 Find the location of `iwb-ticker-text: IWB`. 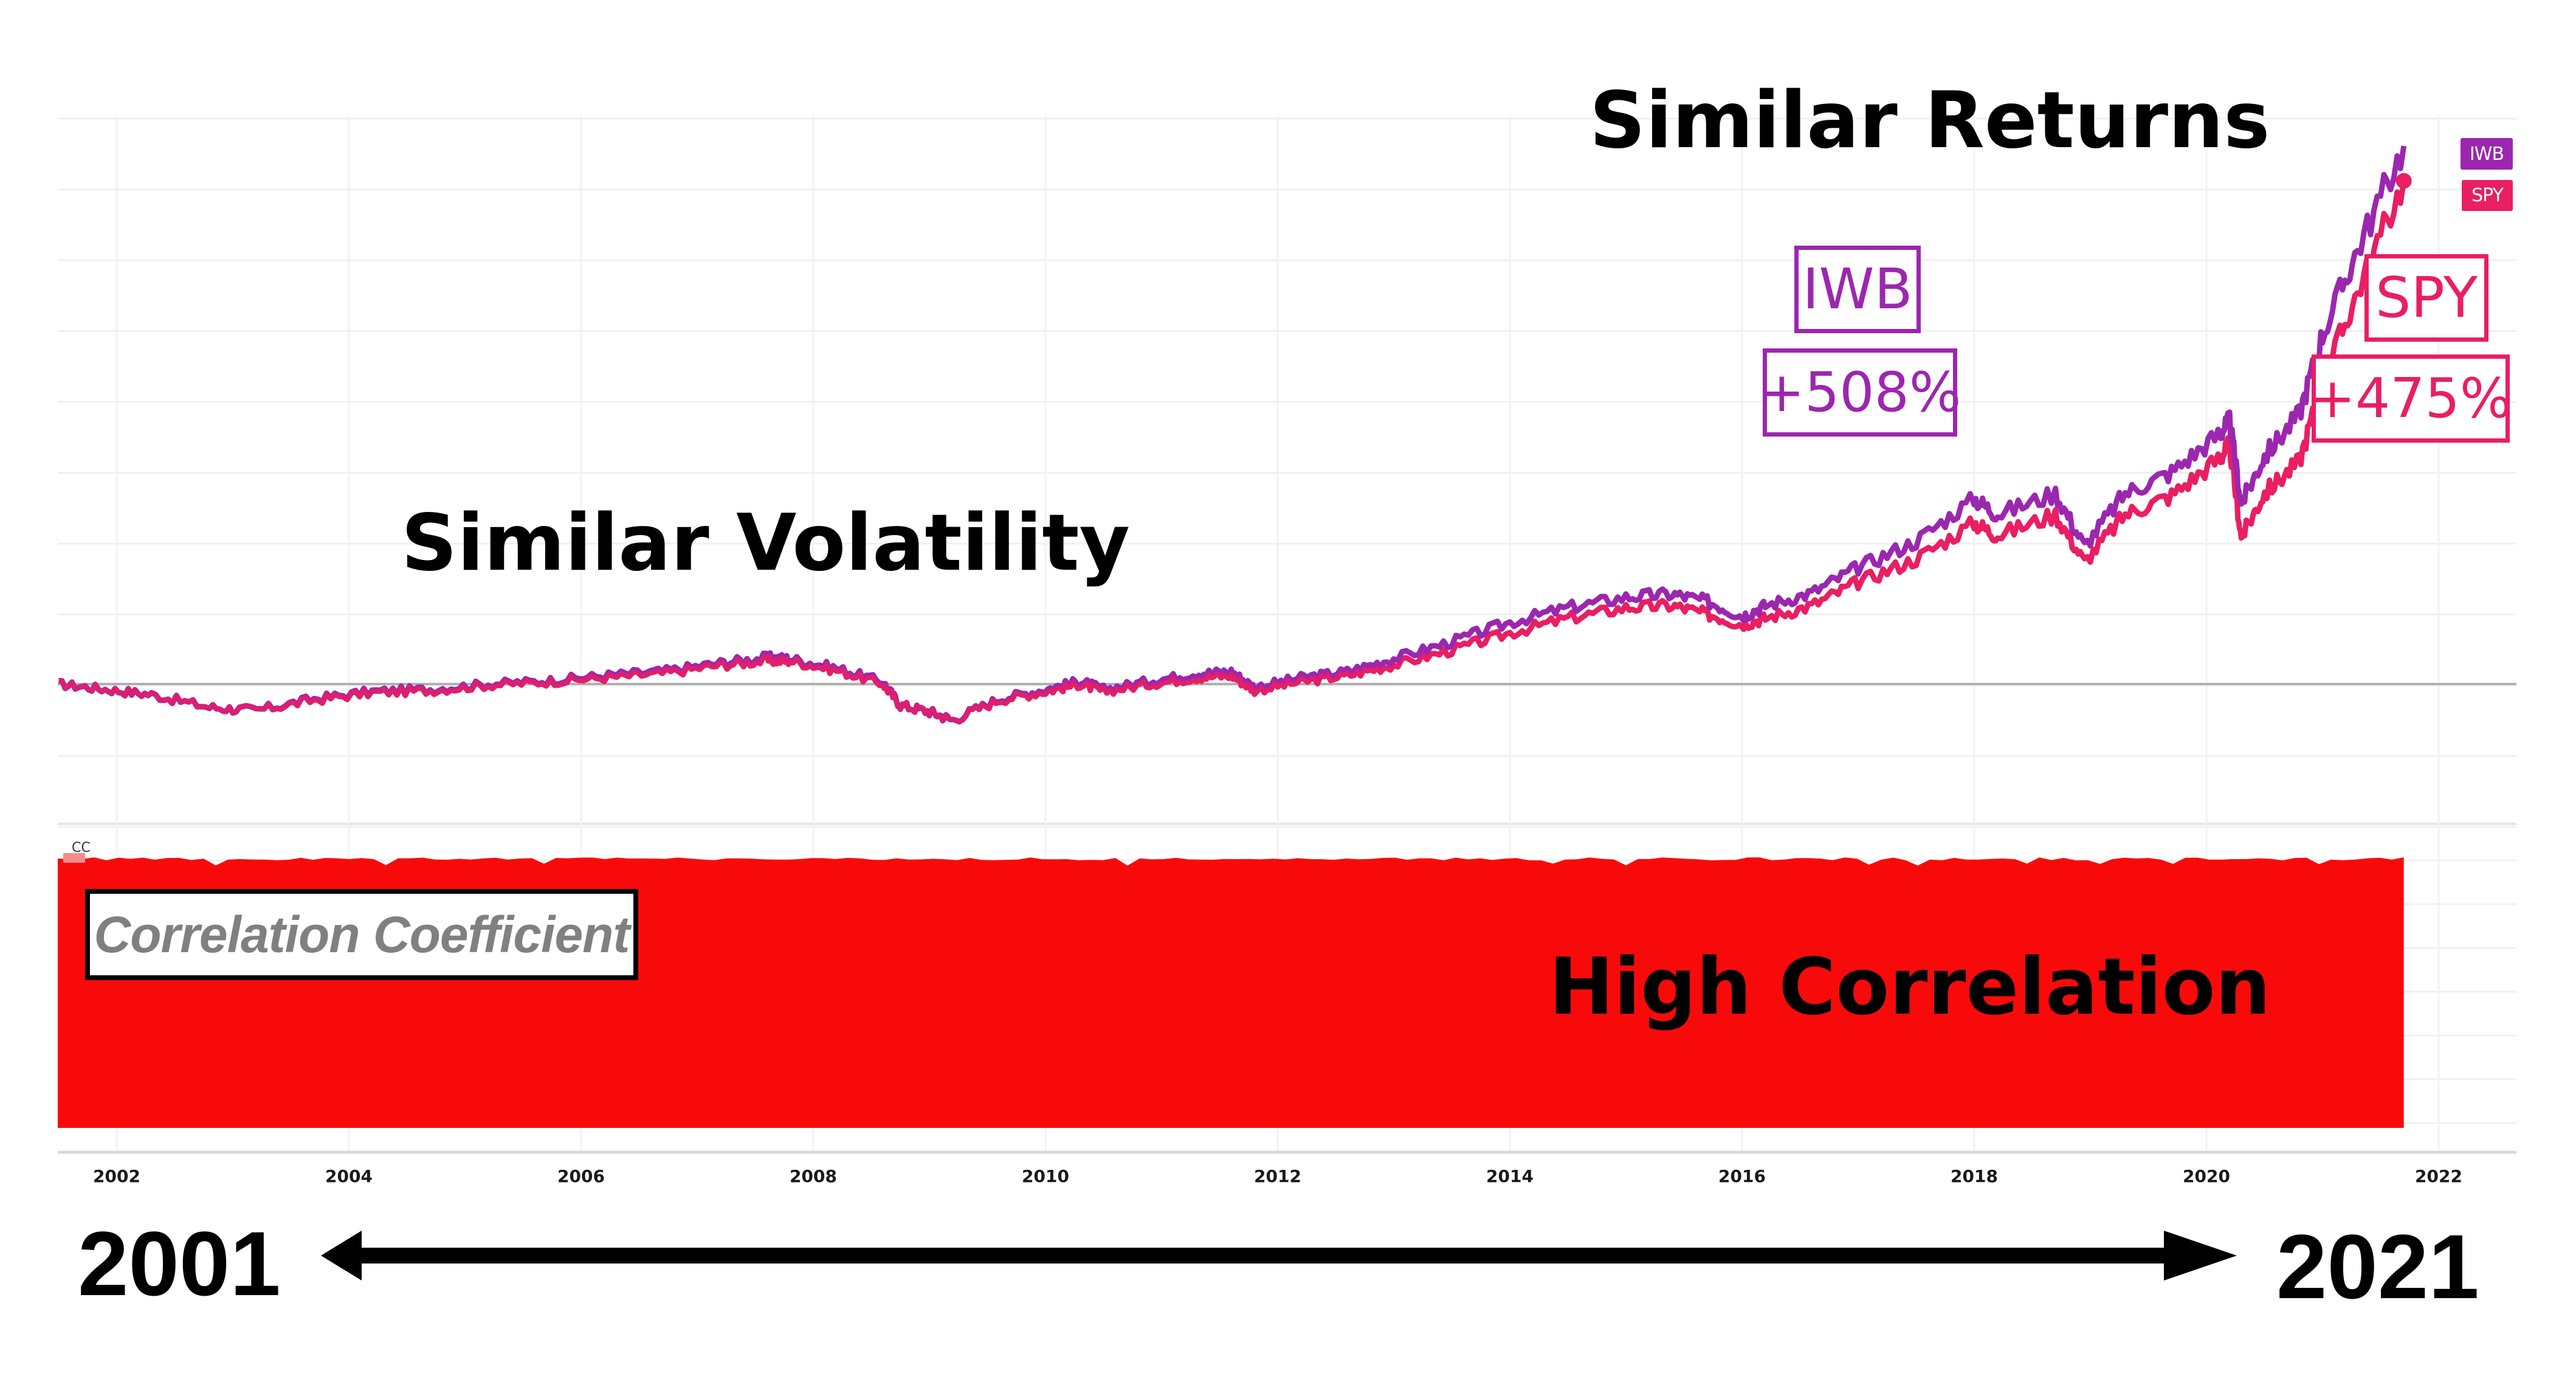

iwb-ticker-text: IWB is located at coordinates (1858, 289).